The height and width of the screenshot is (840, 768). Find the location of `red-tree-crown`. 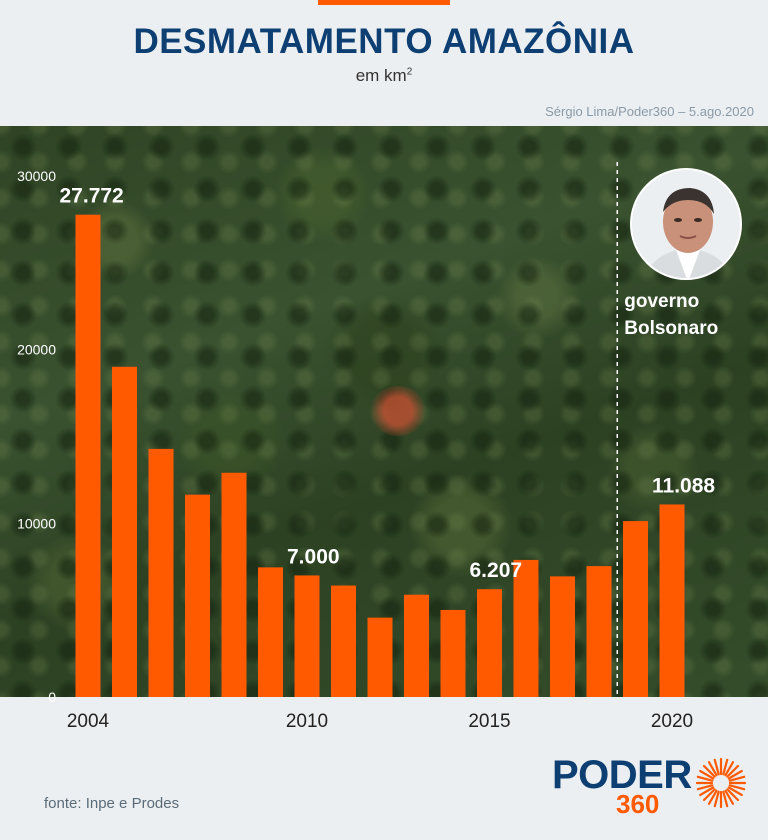

red-tree-crown is located at coordinates (398, 411).